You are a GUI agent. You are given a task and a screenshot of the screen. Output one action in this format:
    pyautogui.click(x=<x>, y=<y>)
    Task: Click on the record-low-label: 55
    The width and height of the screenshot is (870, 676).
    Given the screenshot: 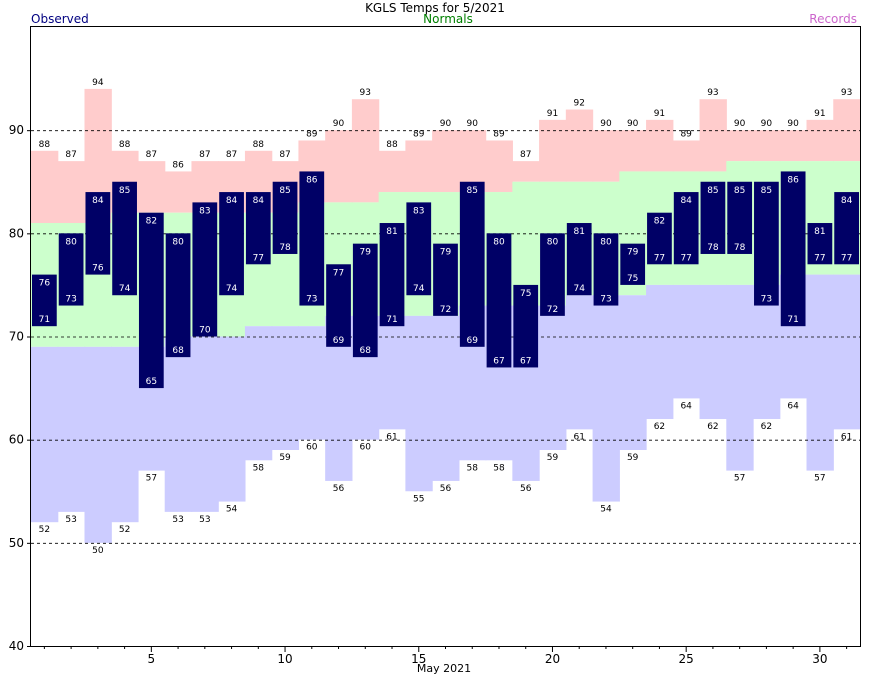 What is the action you would take?
    pyautogui.click(x=418, y=499)
    